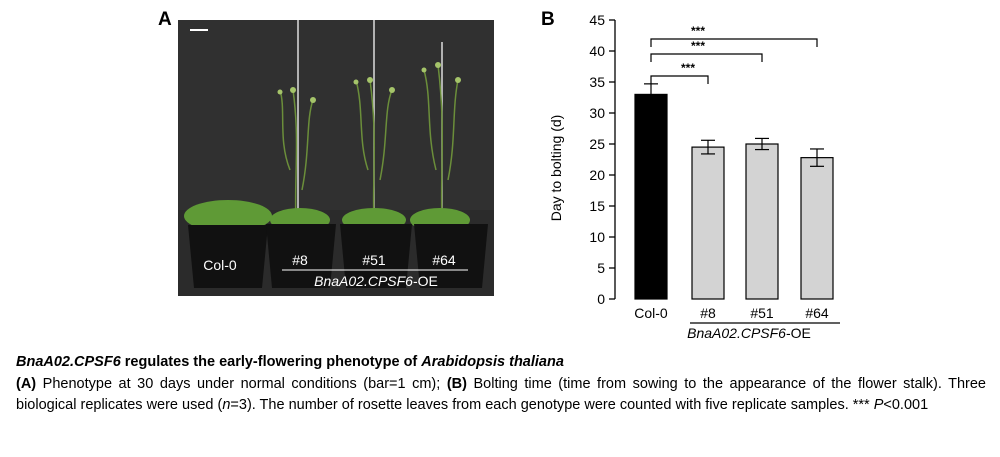 This screenshot has height=457, width=1000. Describe the element at coordinates (165, 19) in the screenshot. I see `panel-a-label: A` at that location.